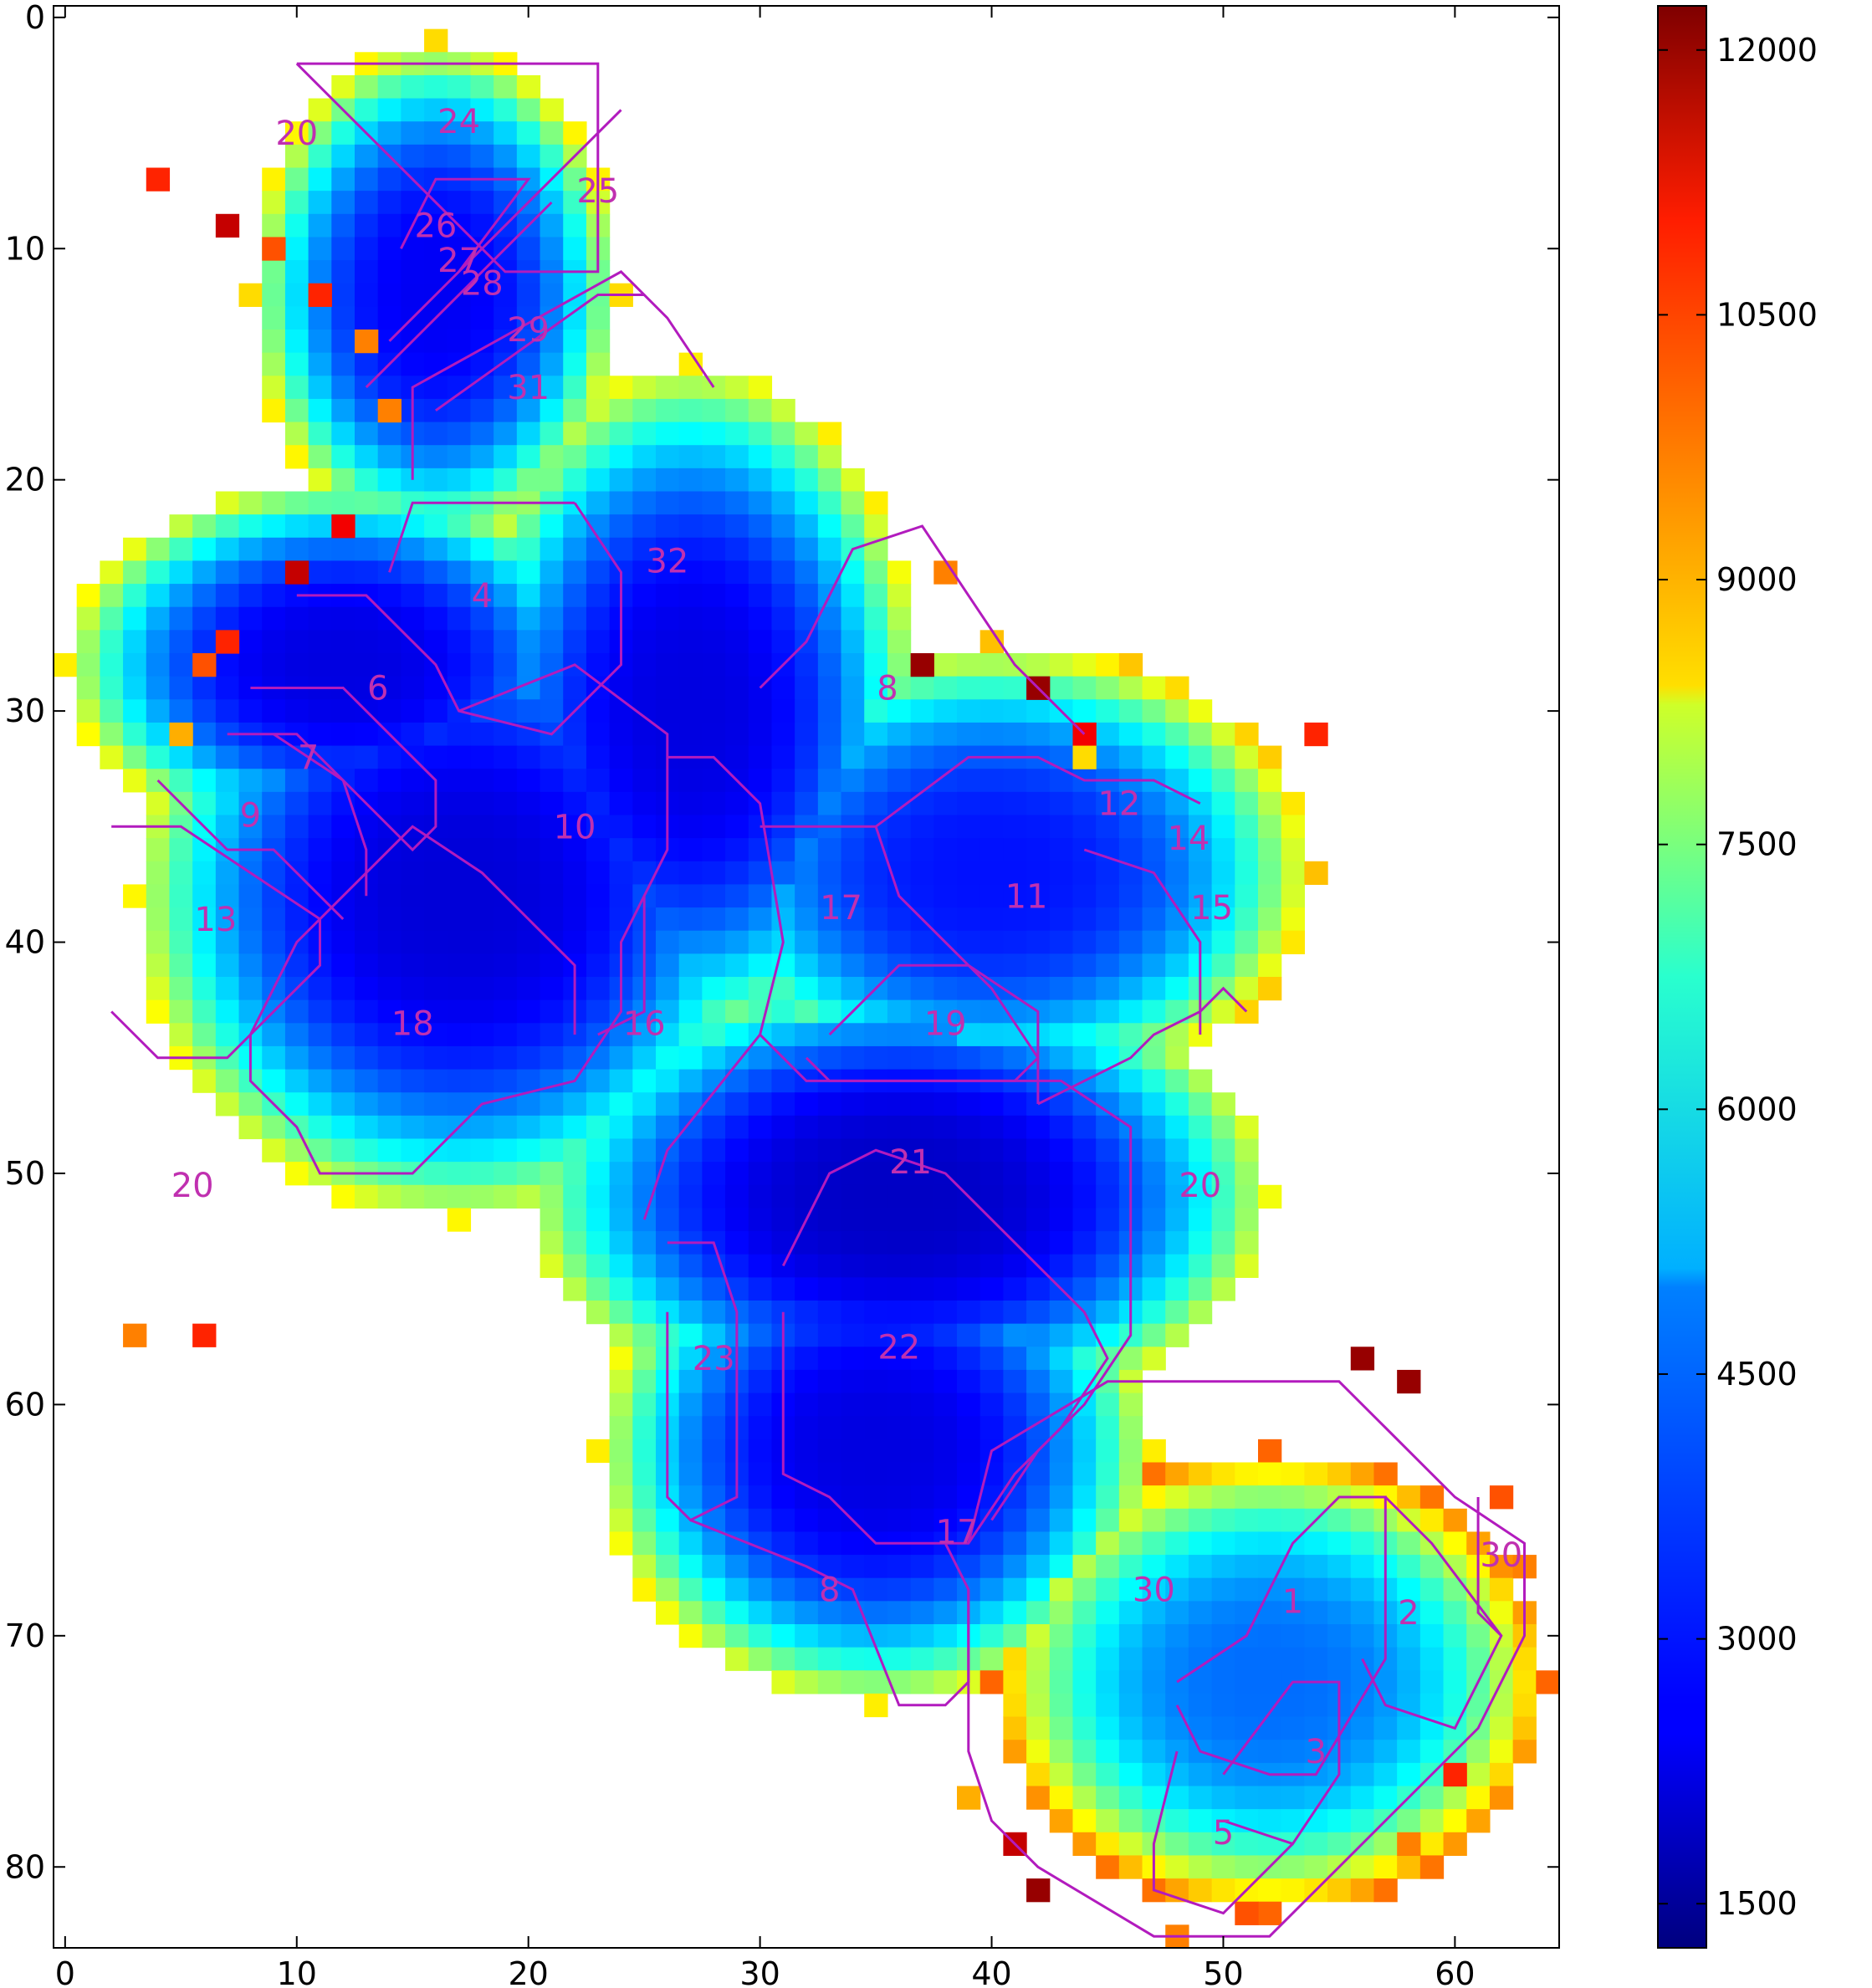 This screenshot has height=1988, width=1872. I want to click on y-tick-label: 30, so click(25, 710).